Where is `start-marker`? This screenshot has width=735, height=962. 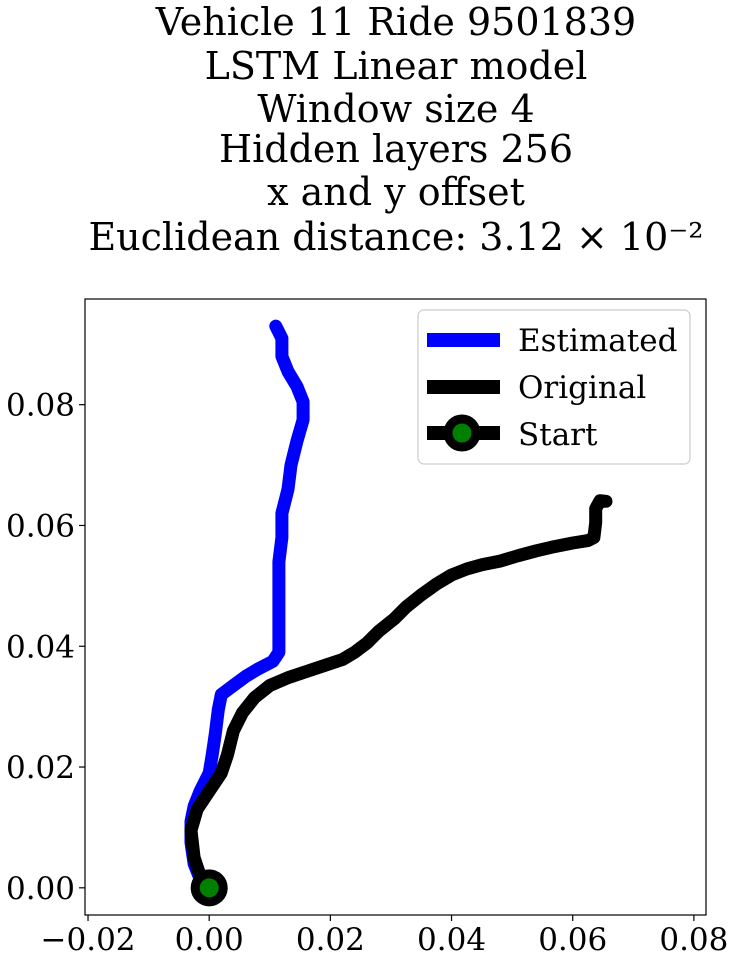 start-marker is located at coordinates (209, 888).